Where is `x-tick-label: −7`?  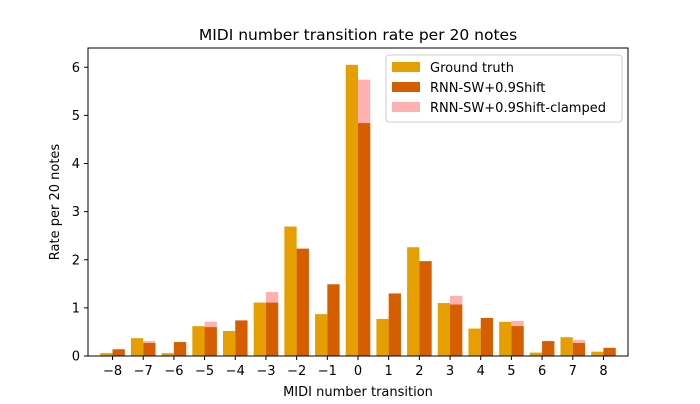
x-tick-label: −7 is located at coordinates (143, 371).